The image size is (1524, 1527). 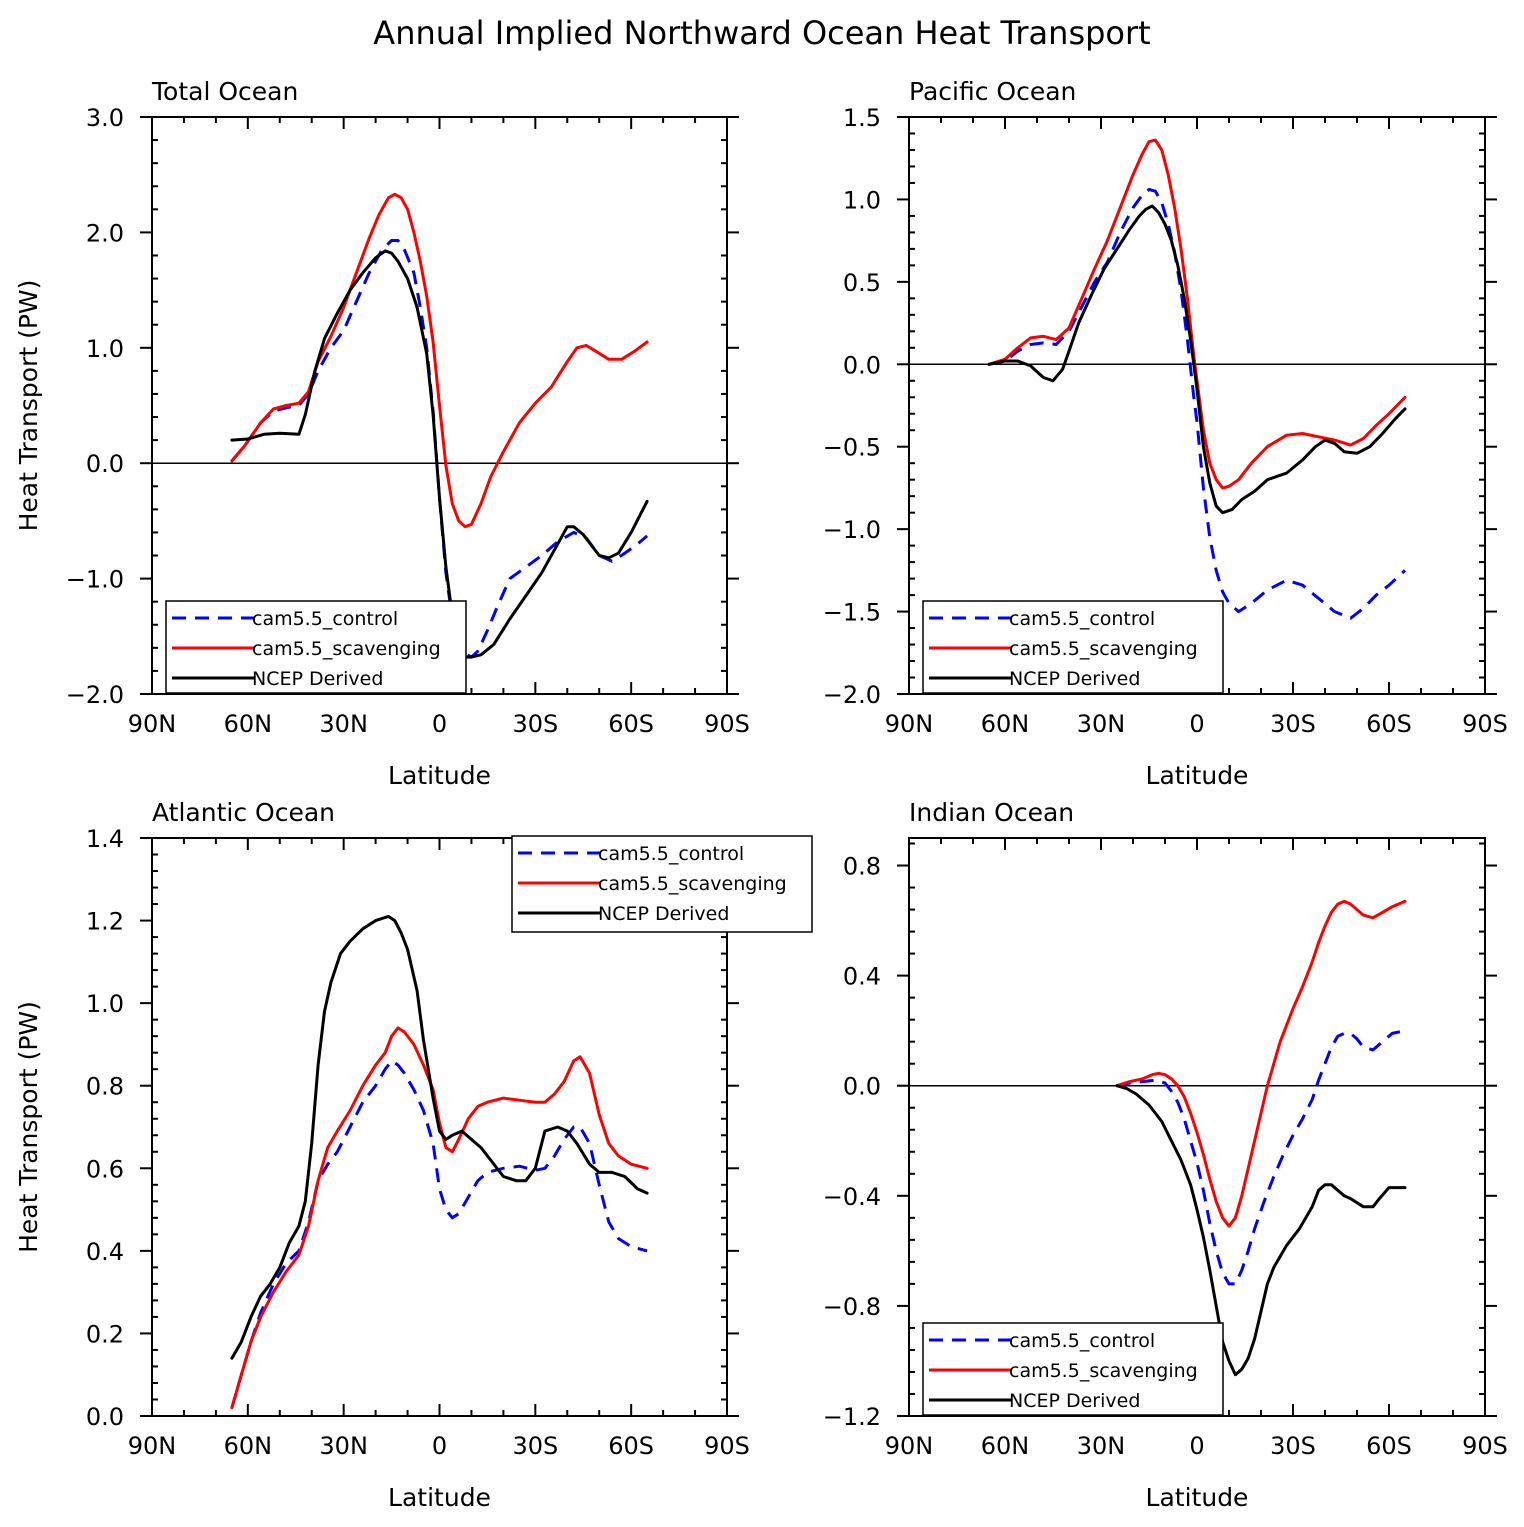 I want to click on panel-title: Atlantic Ocean, so click(x=243, y=812).